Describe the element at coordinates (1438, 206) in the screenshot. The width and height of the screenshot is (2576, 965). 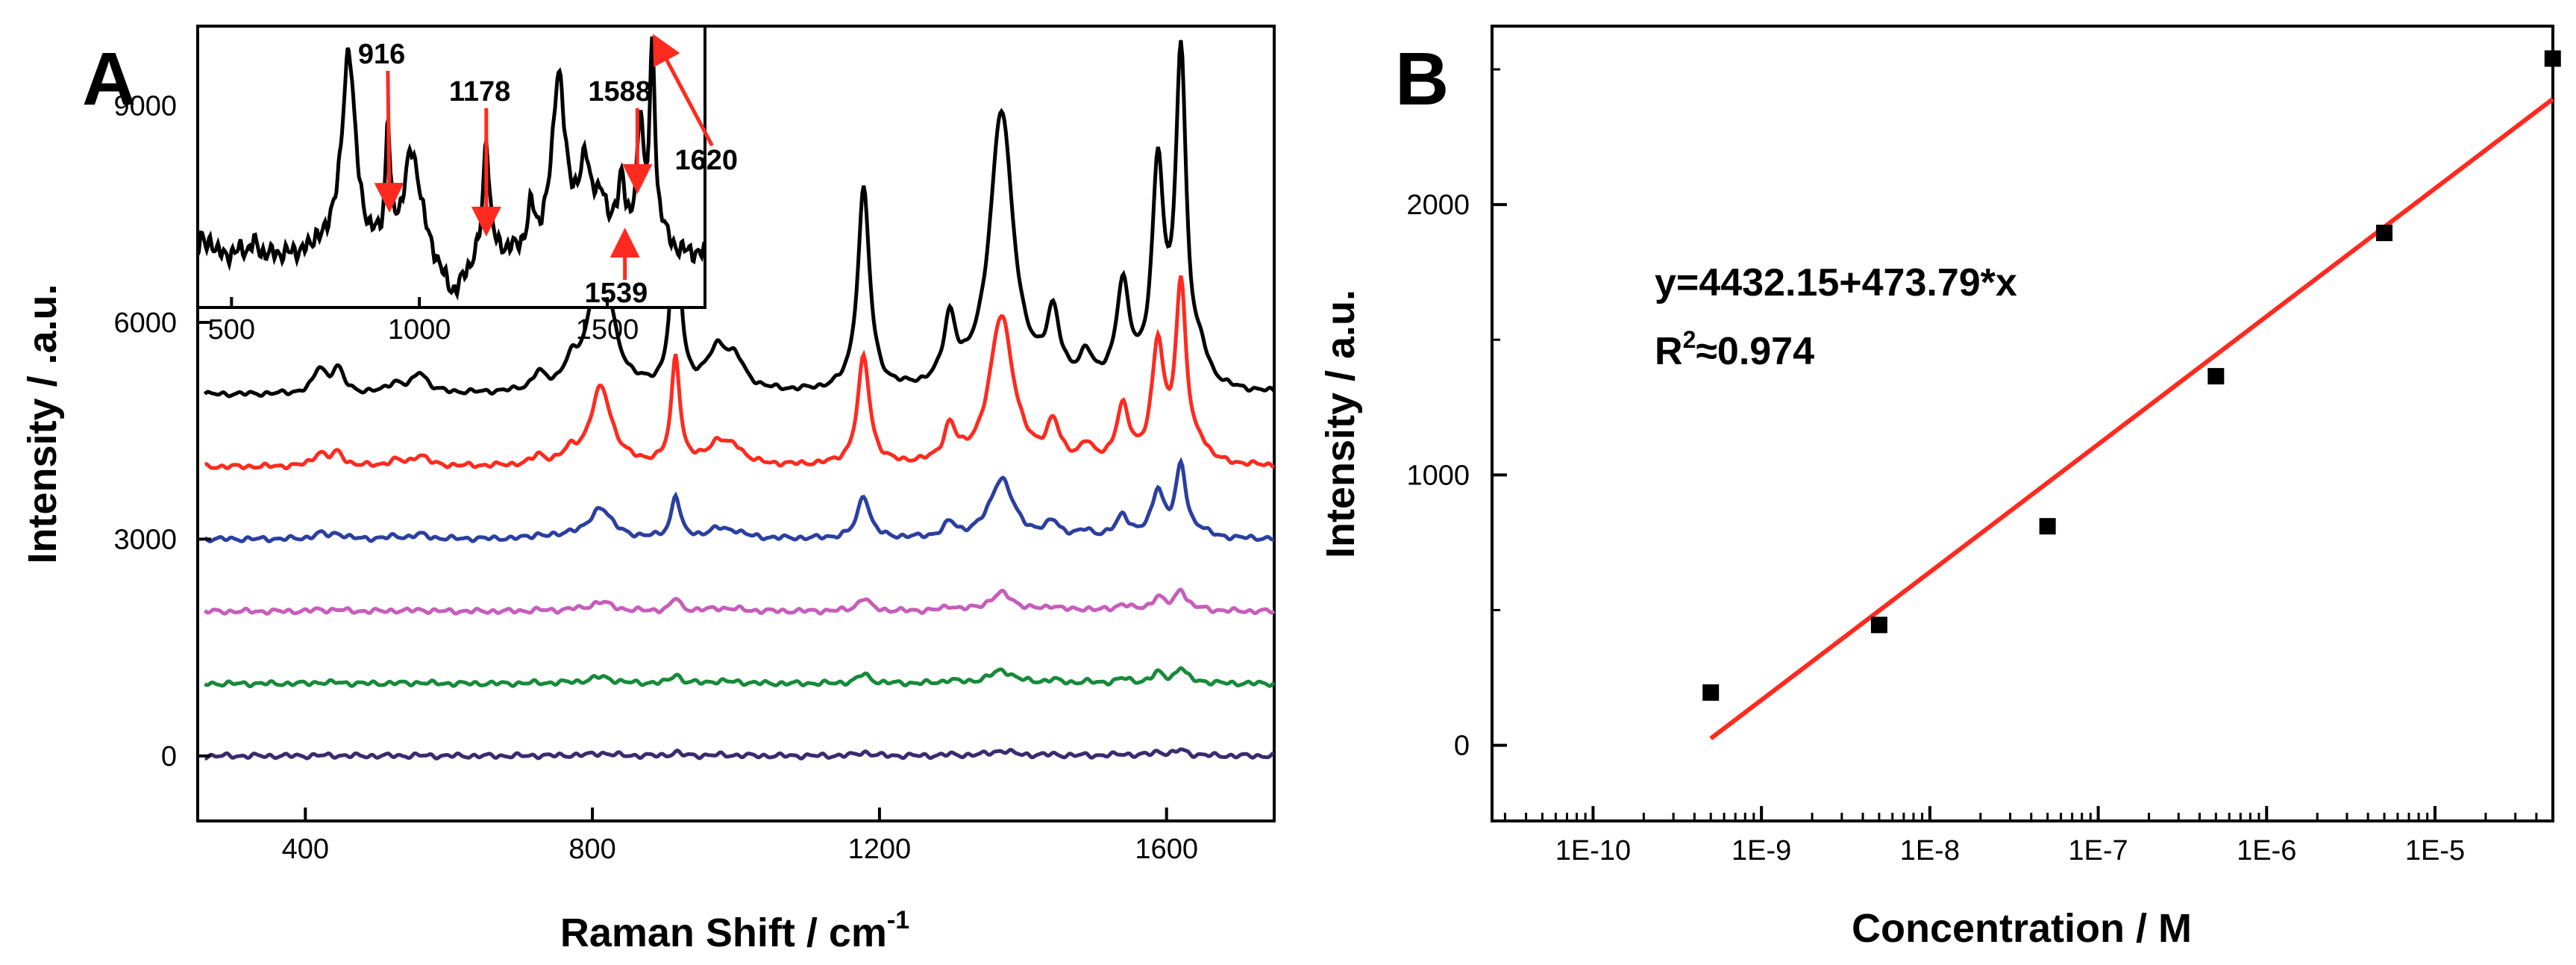
I see `y-tick-label: 2000` at that location.